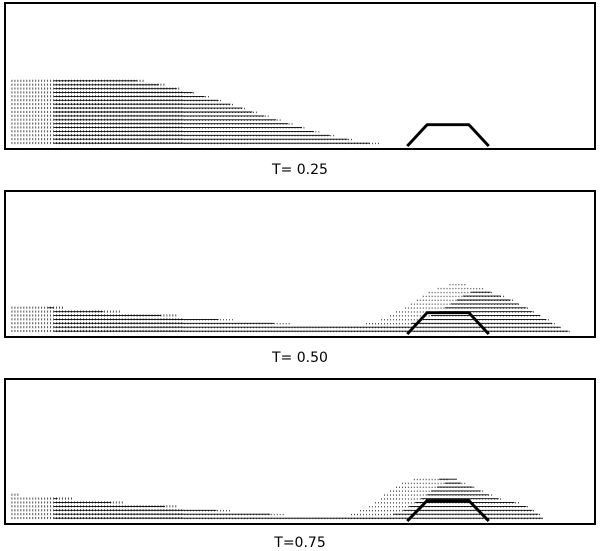  What do you see at coordinates (300, 358) in the screenshot?
I see `time-label-t050: T= 0.50` at bounding box center [300, 358].